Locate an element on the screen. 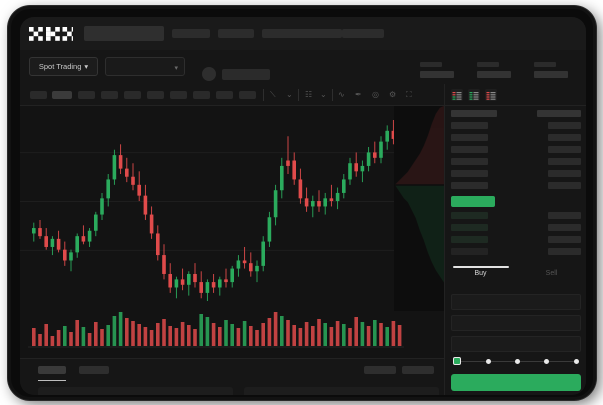  market-stat-2-value is located at coordinates (494, 74).